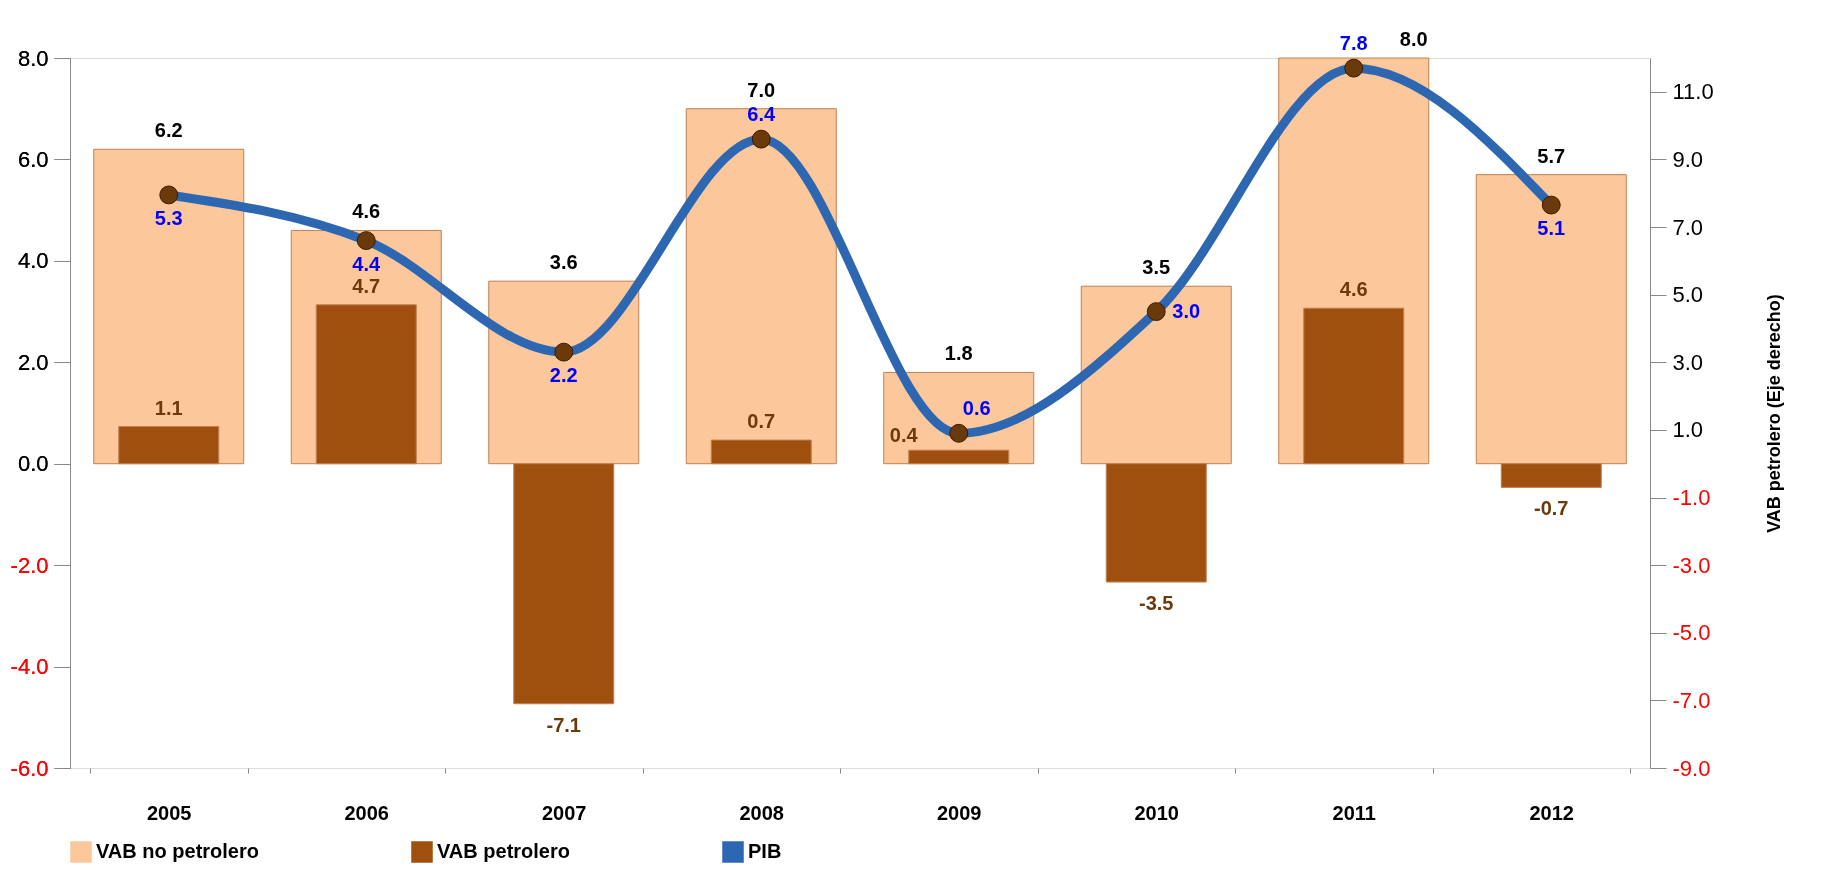 This screenshot has height=874, width=1846. I want to click on legend-label: VAB no petrolero, so click(177, 851).